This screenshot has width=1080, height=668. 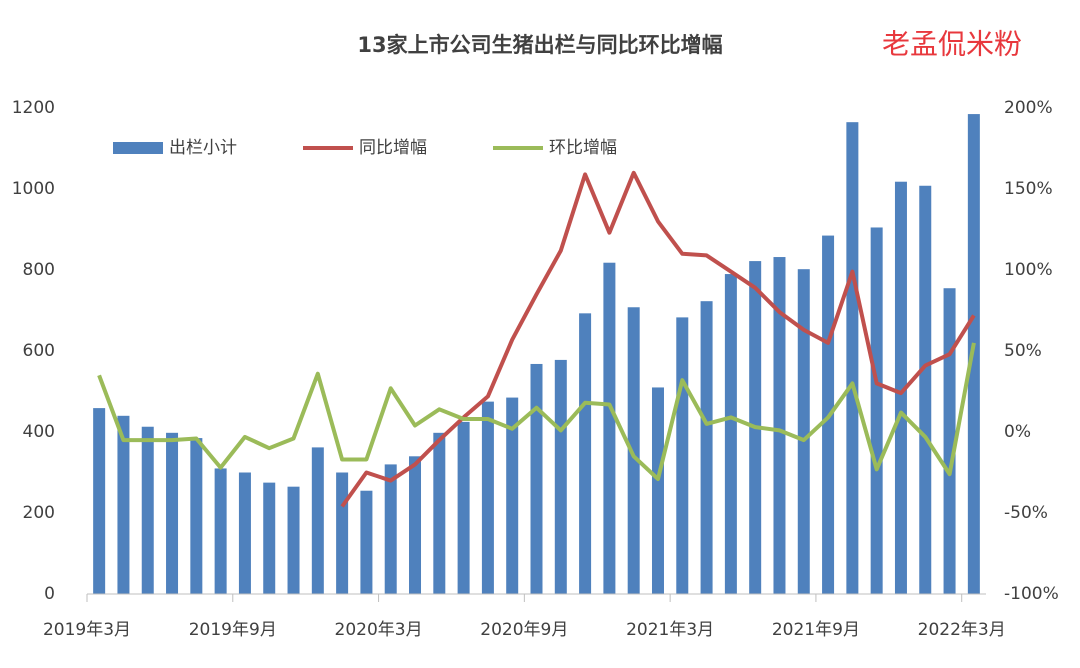 I want to click on y2-tick-label: 0%, so click(x=1017, y=432).